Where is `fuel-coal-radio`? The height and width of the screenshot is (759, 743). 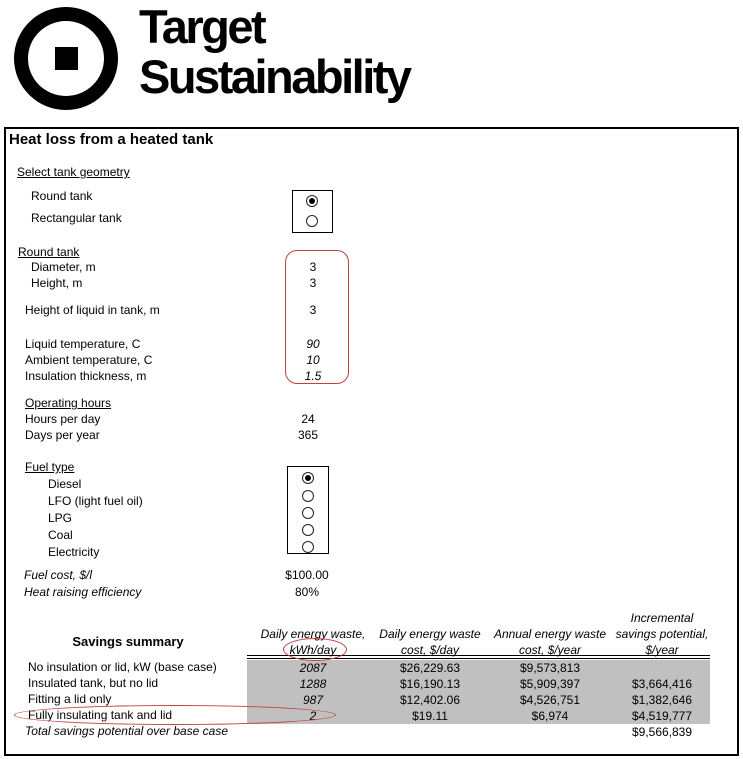
fuel-coal-radio is located at coordinates (308, 530).